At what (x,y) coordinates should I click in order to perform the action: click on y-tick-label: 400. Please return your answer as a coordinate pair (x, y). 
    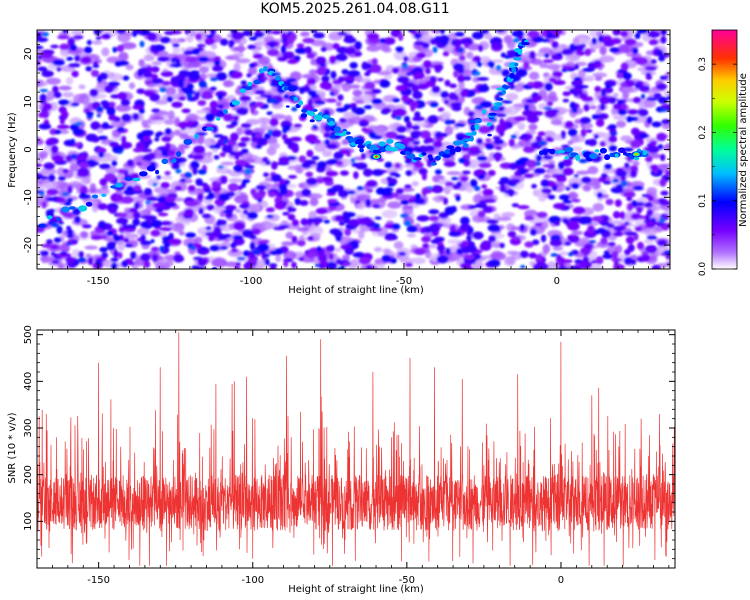
    Looking at the image, I should click on (28, 381).